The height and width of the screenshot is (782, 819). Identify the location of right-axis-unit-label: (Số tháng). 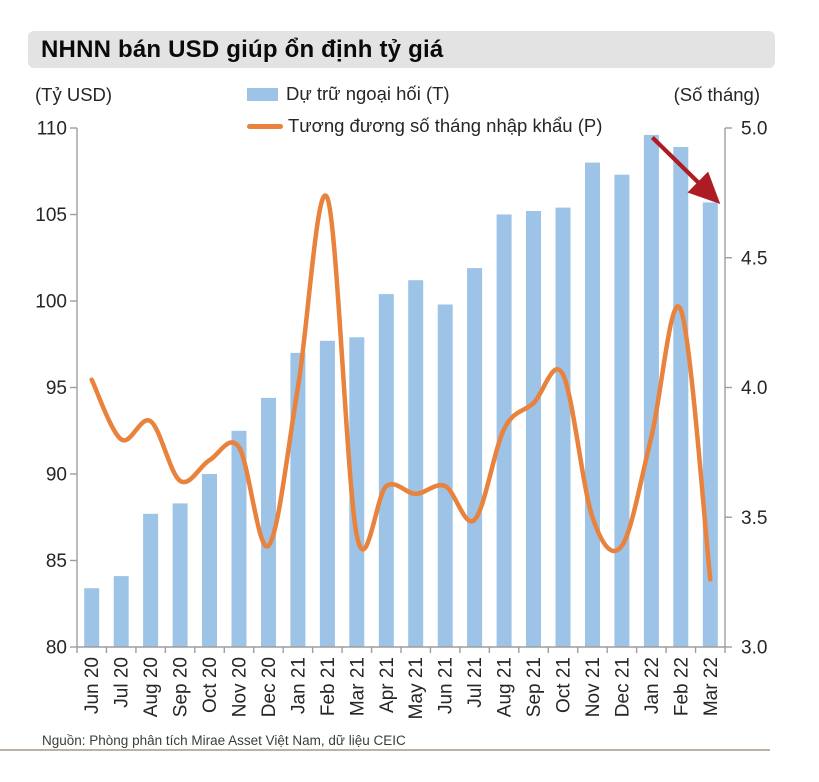
(716, 94).